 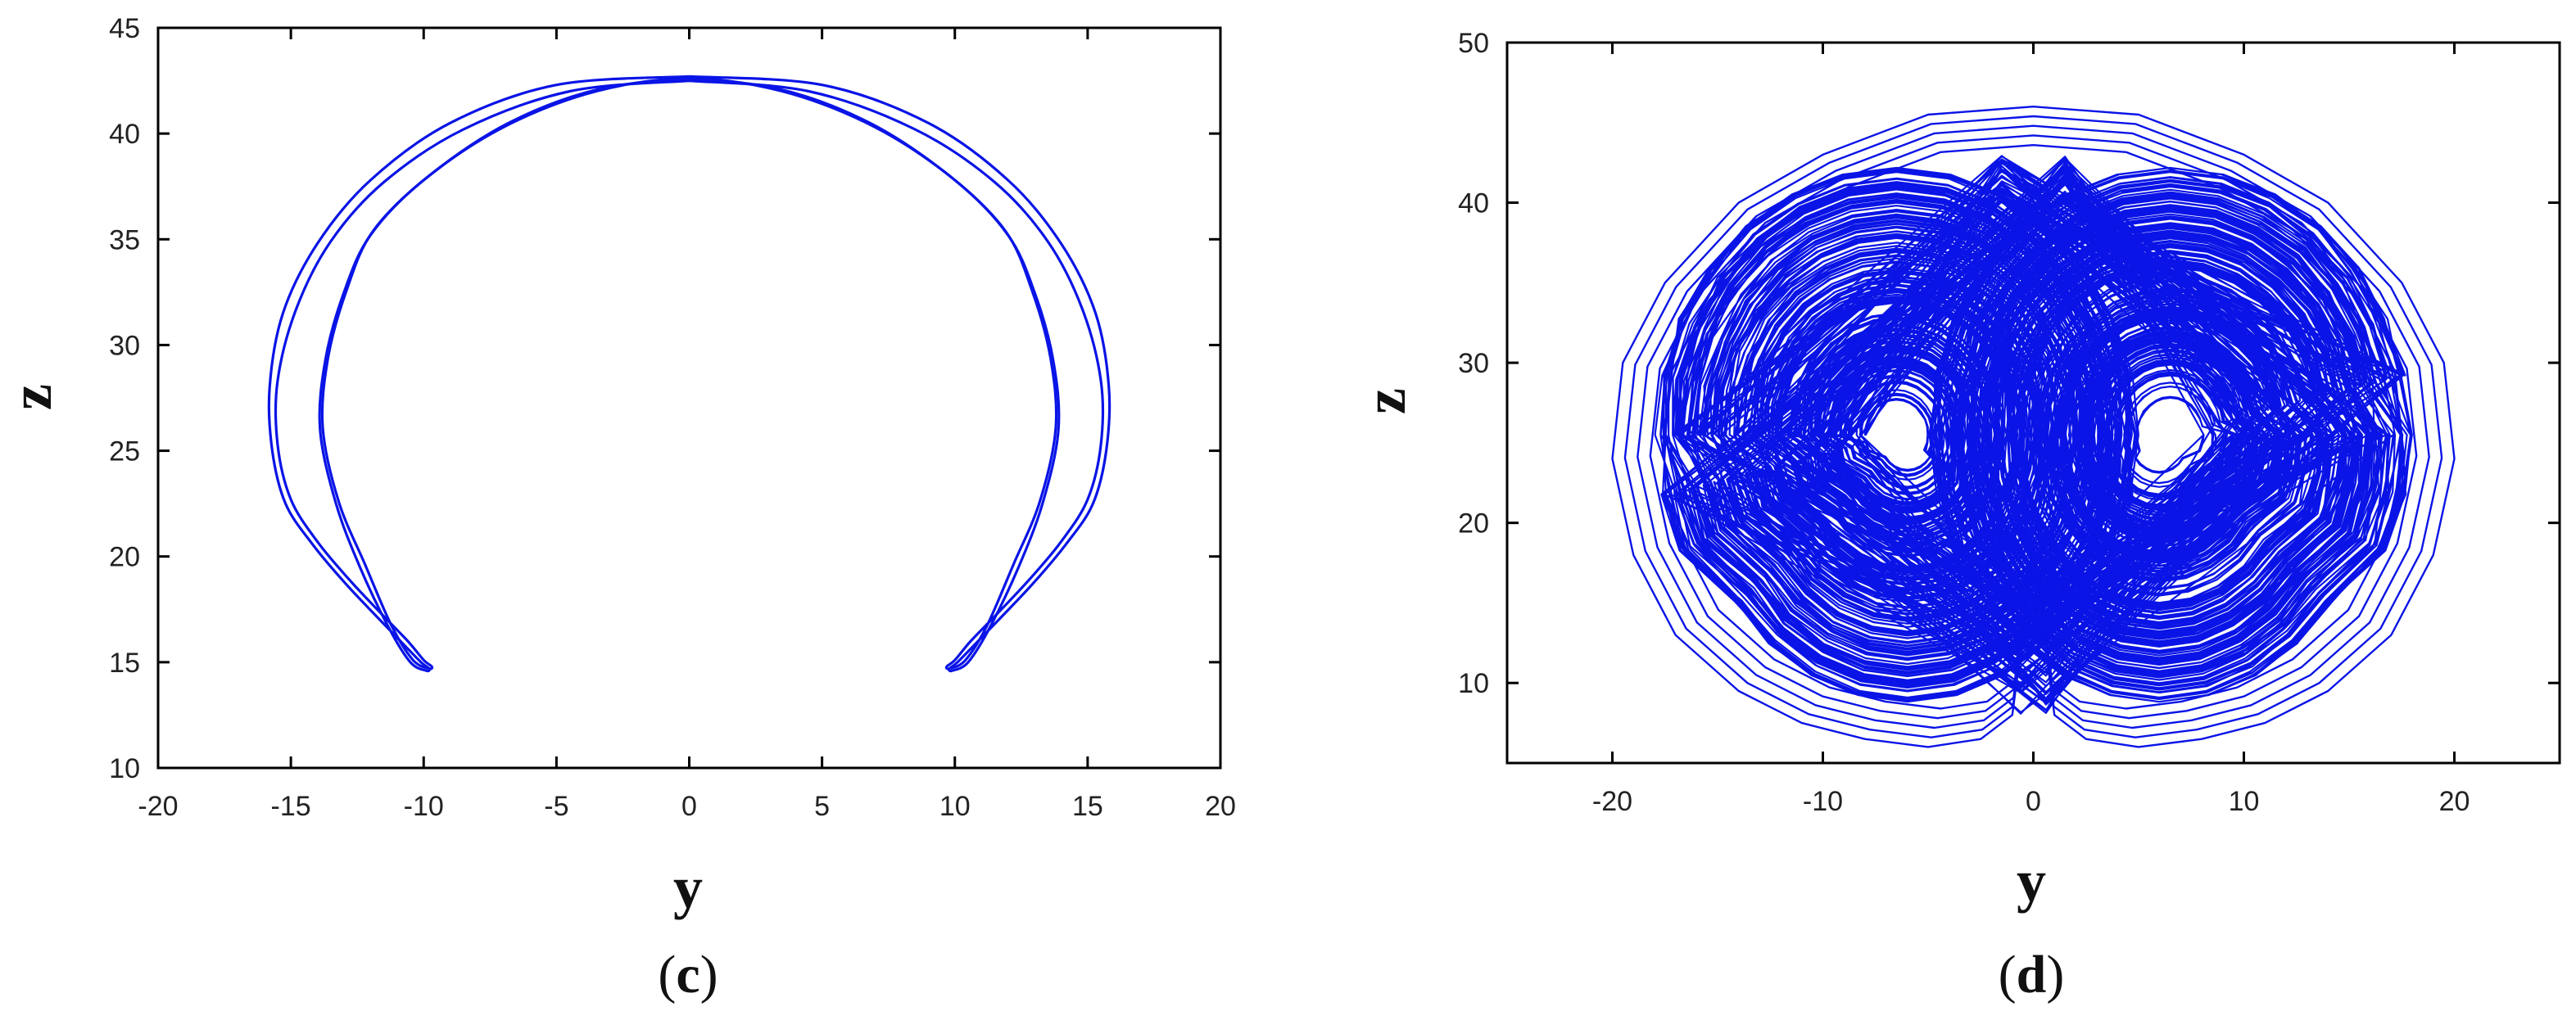 I want to click on x-tick-label: -15, so click(x=291, y=806).